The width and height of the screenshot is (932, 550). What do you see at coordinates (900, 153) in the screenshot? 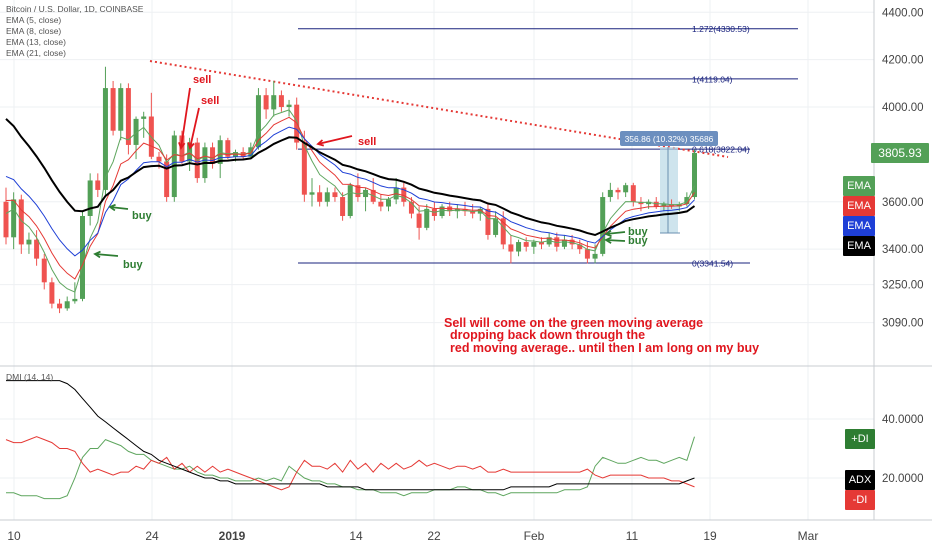
I see `current-price-tag: 3805.93` at bounding box center [900, 153].